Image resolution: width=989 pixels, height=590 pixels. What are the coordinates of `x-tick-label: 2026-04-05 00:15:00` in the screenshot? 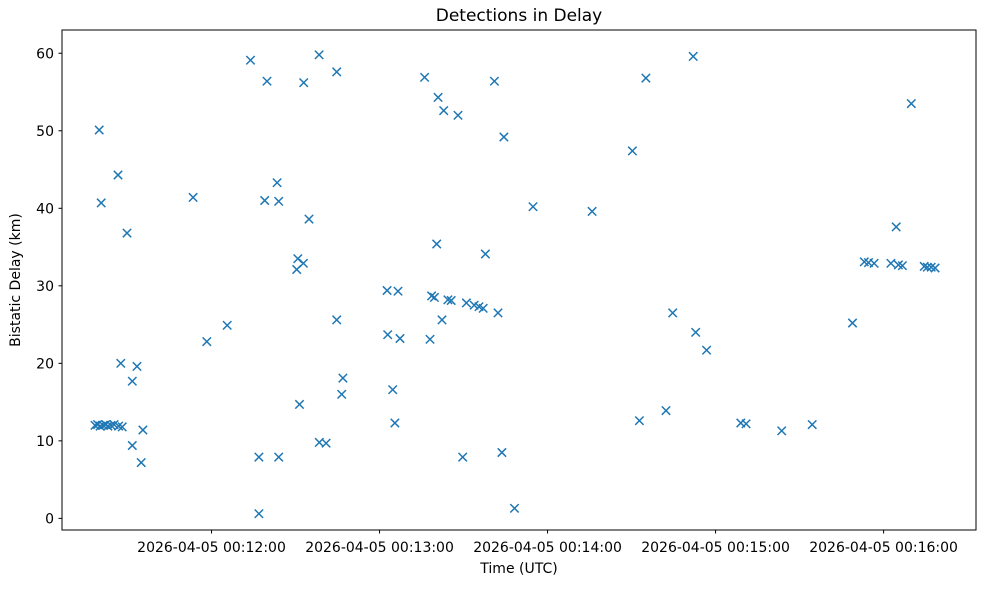 It's located at (715, 548).